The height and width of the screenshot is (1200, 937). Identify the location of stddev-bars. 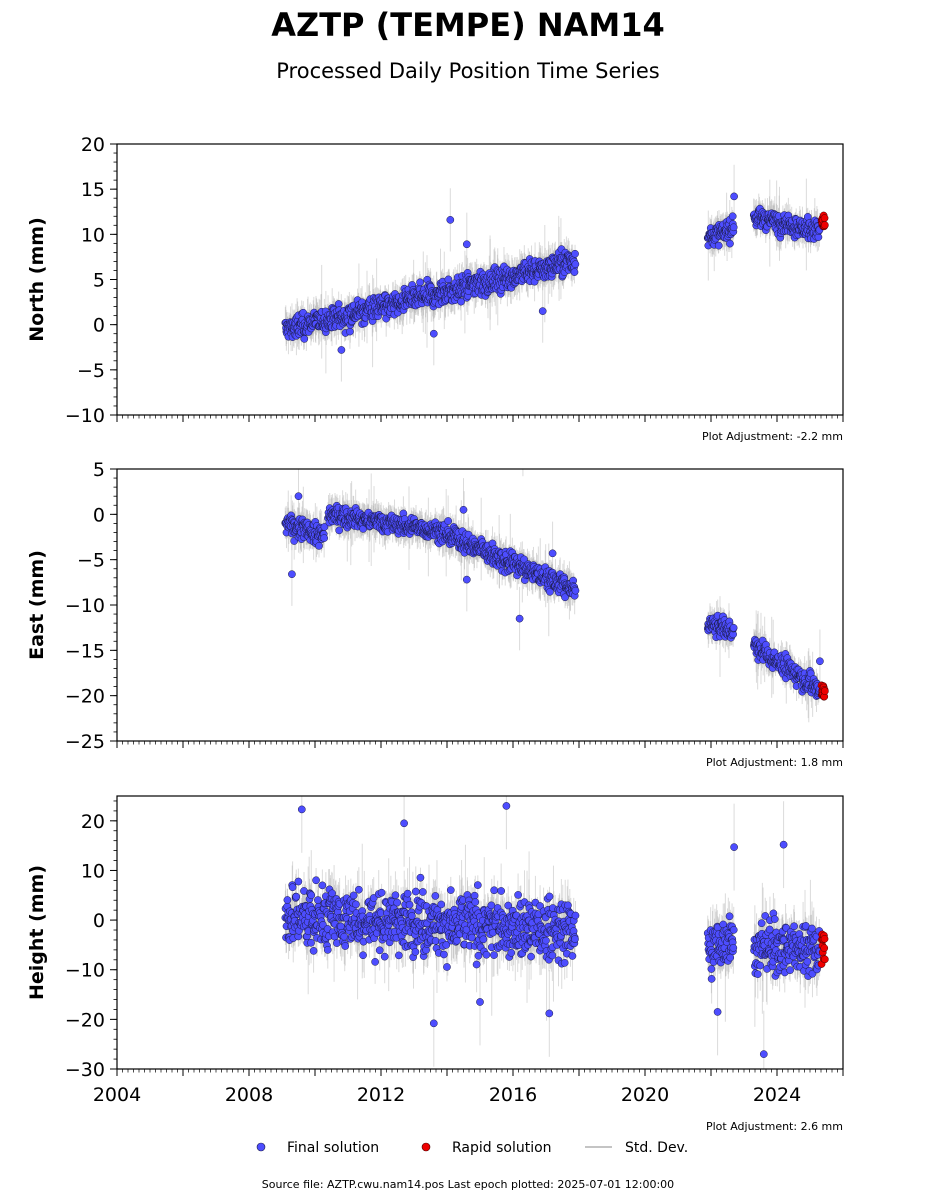
(552, 596).